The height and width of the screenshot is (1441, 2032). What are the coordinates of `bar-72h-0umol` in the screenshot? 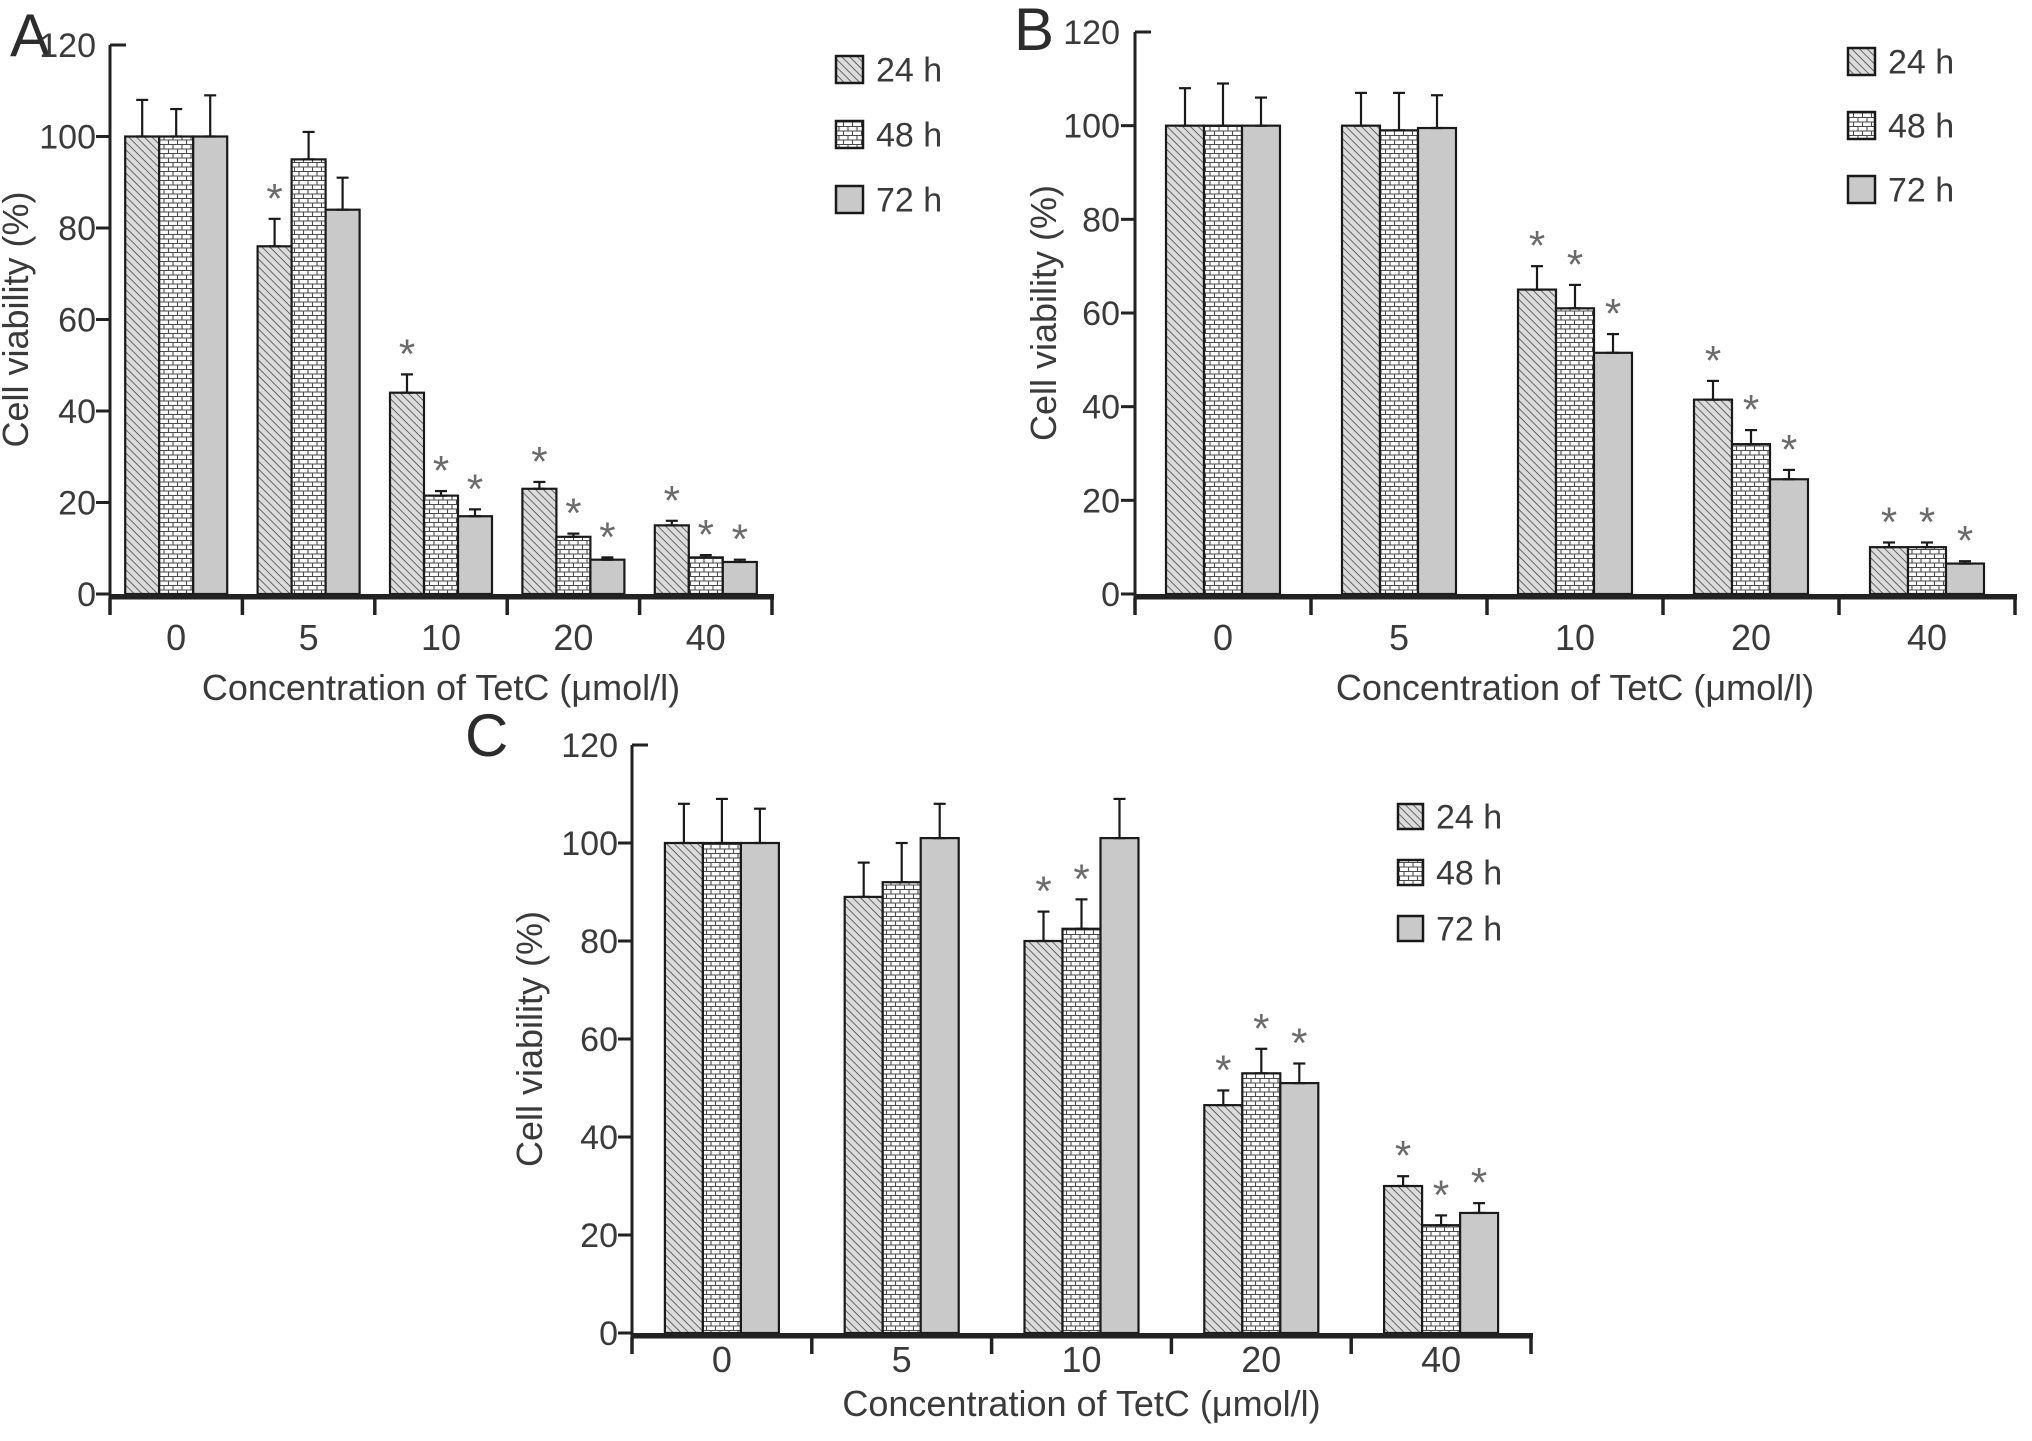 It's located at (1261, 360).